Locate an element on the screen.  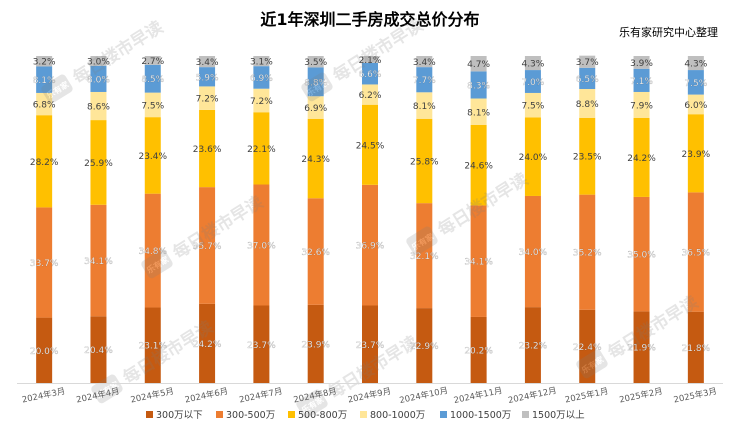
bar-group: 21.8% 36.5% 23.9% 6.0% 7.5% 4.3% is located at coordinates (696, 219).